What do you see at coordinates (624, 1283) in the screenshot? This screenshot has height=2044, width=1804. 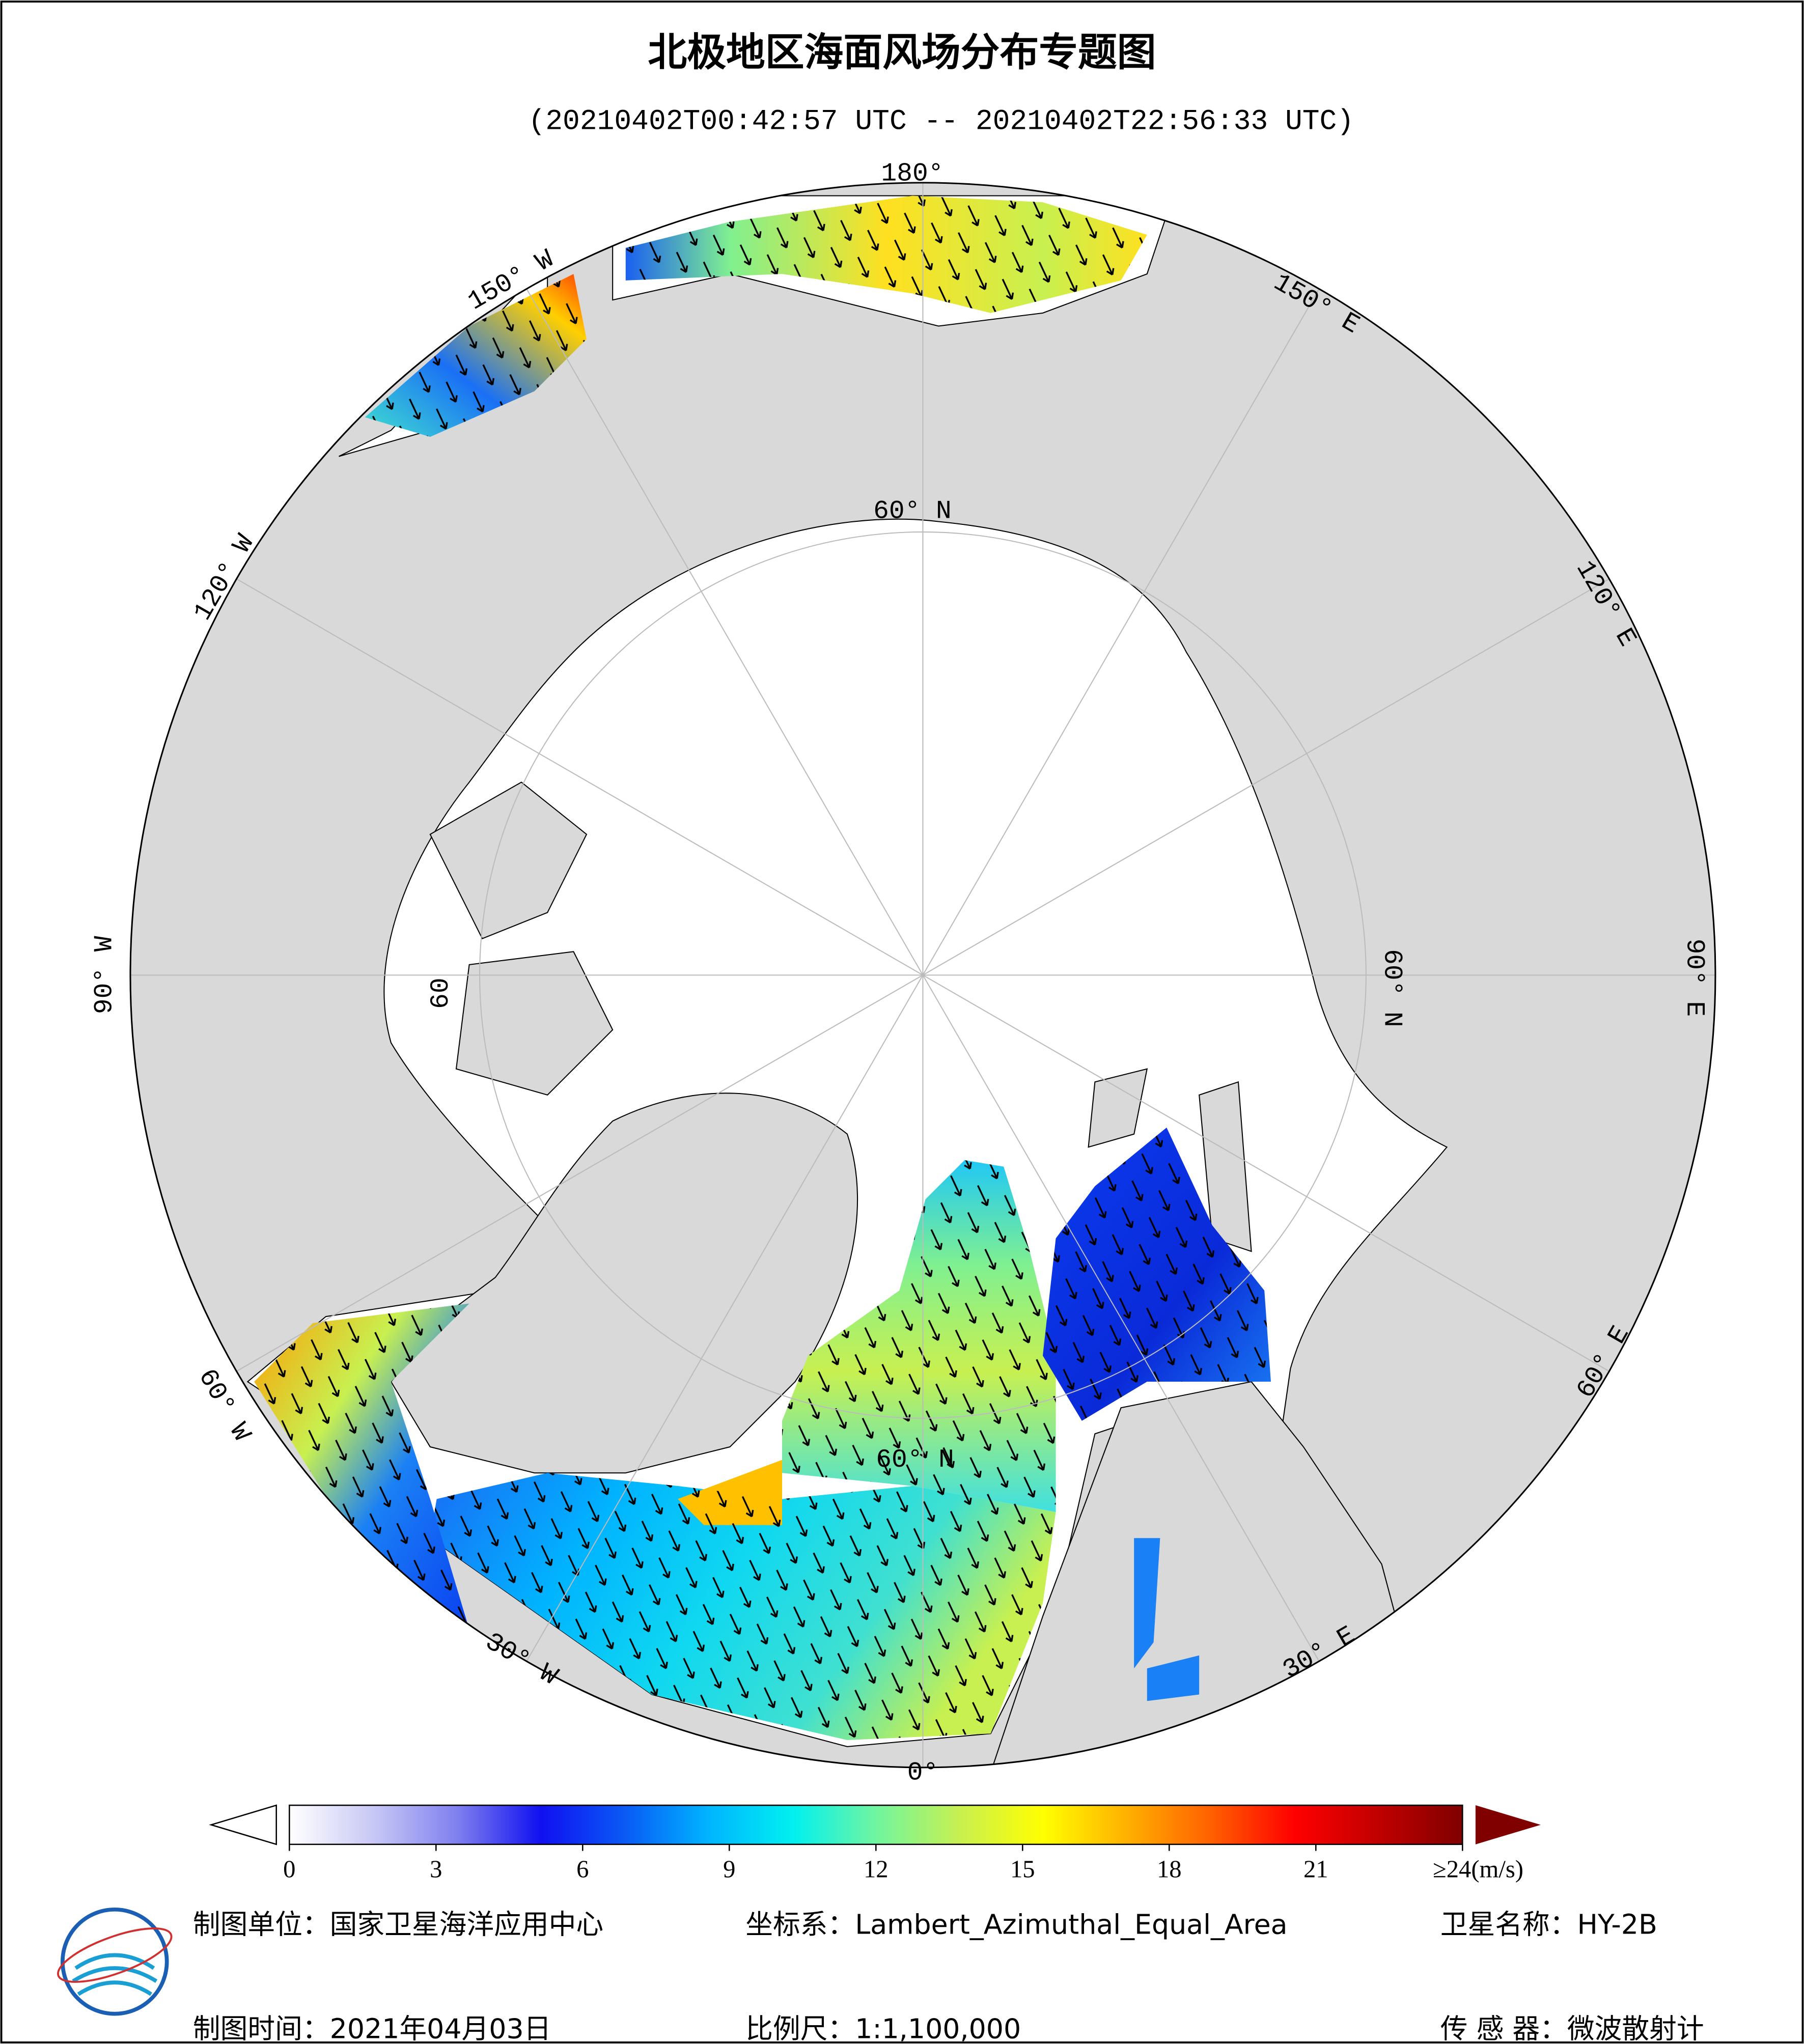 I see `greenland` at bounding box center [624, 1283].